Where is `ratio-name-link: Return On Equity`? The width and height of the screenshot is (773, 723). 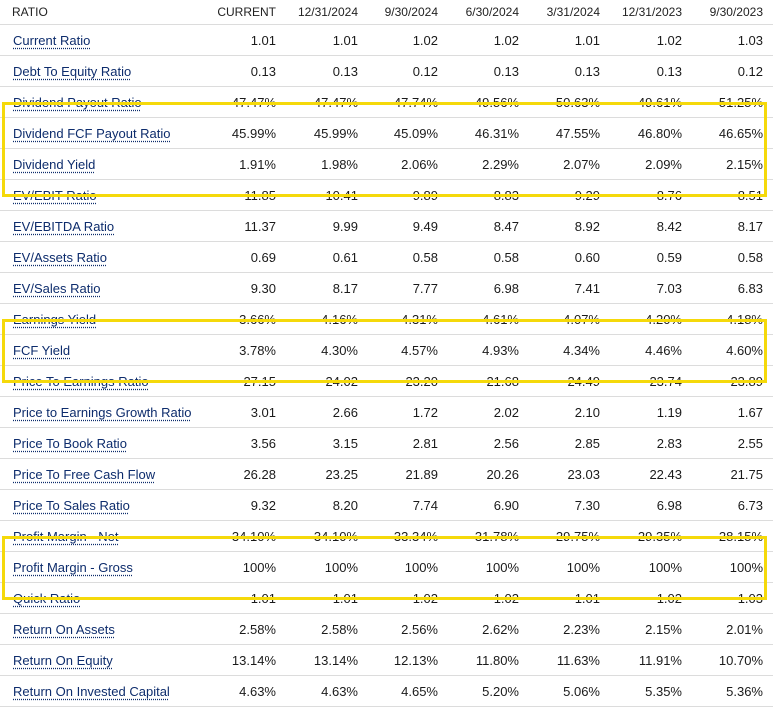
ratio-name-link: Return On Equity is located at coordinates (63, 660).